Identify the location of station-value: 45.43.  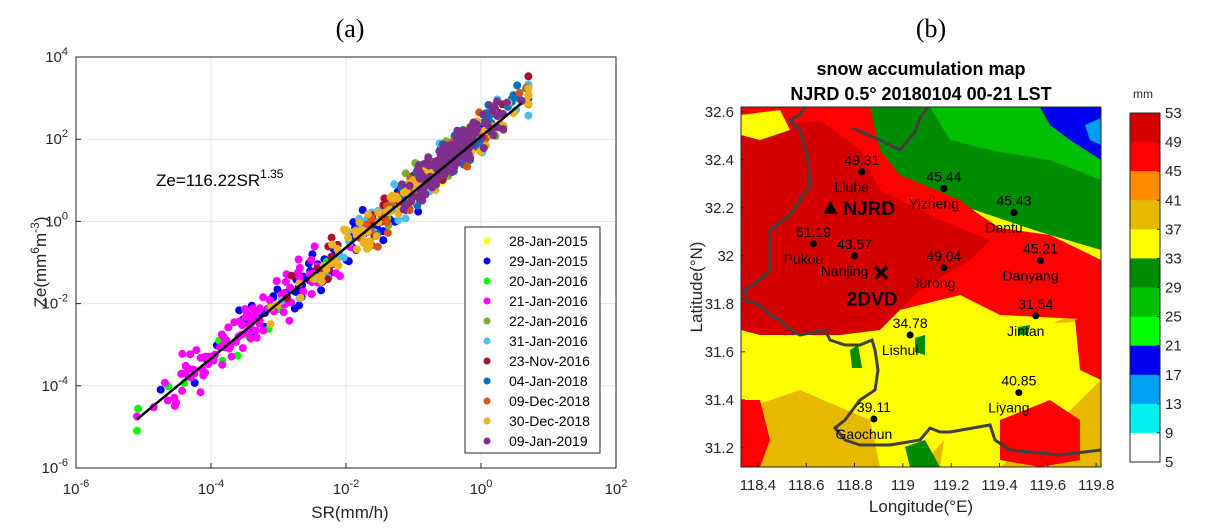
(1013, 201).